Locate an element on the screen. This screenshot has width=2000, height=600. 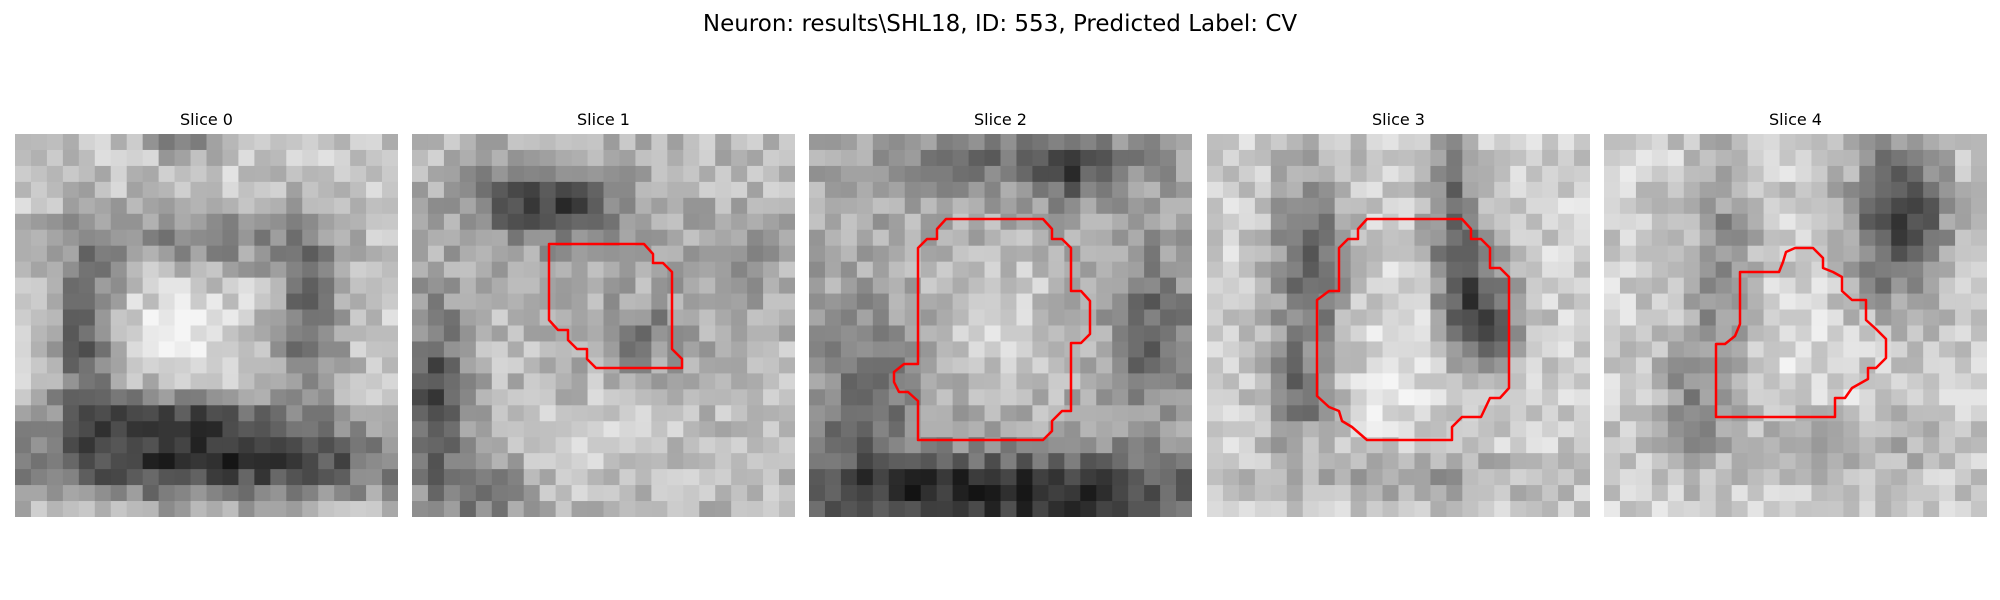
panel-title-slice-1: Slice 1 is located at coordinates (603, 119).